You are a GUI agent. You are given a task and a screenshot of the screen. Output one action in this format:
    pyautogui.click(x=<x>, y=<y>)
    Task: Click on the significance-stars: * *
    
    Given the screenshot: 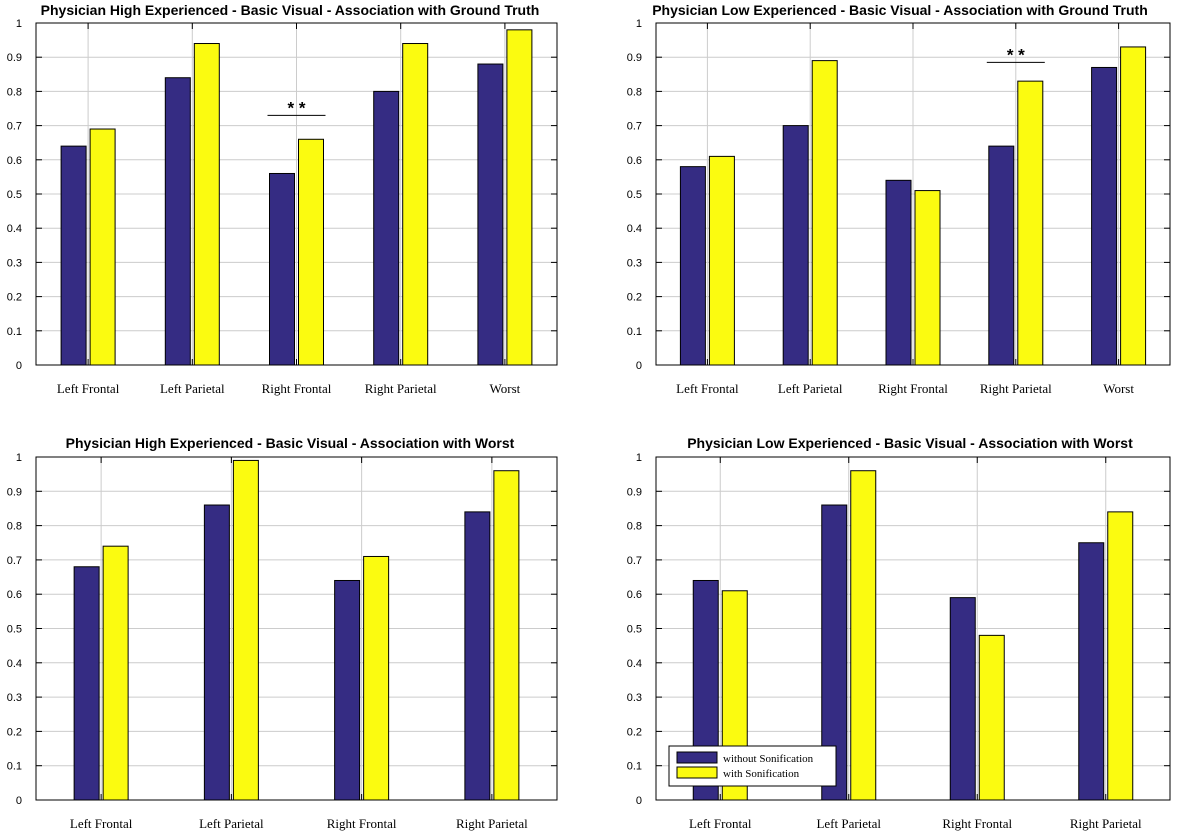 What is the action you would take?
    pyautogui.click(x=297, y=107)
    